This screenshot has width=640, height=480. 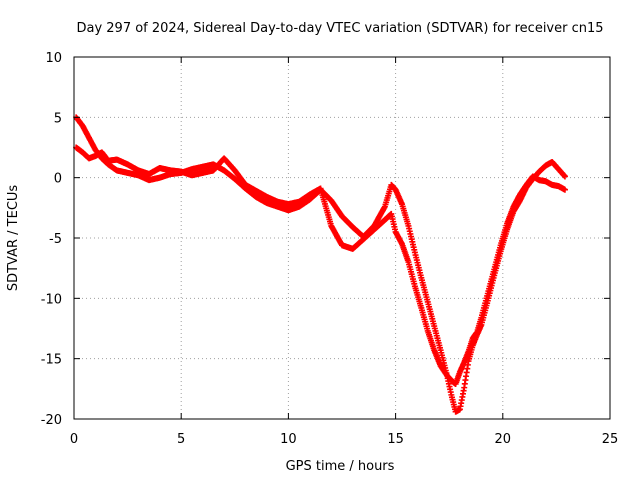 What do you see at coordinates (51, 299) in the screenshot?
I see `y-tick-label: -10` at bounding box center [51, 299].